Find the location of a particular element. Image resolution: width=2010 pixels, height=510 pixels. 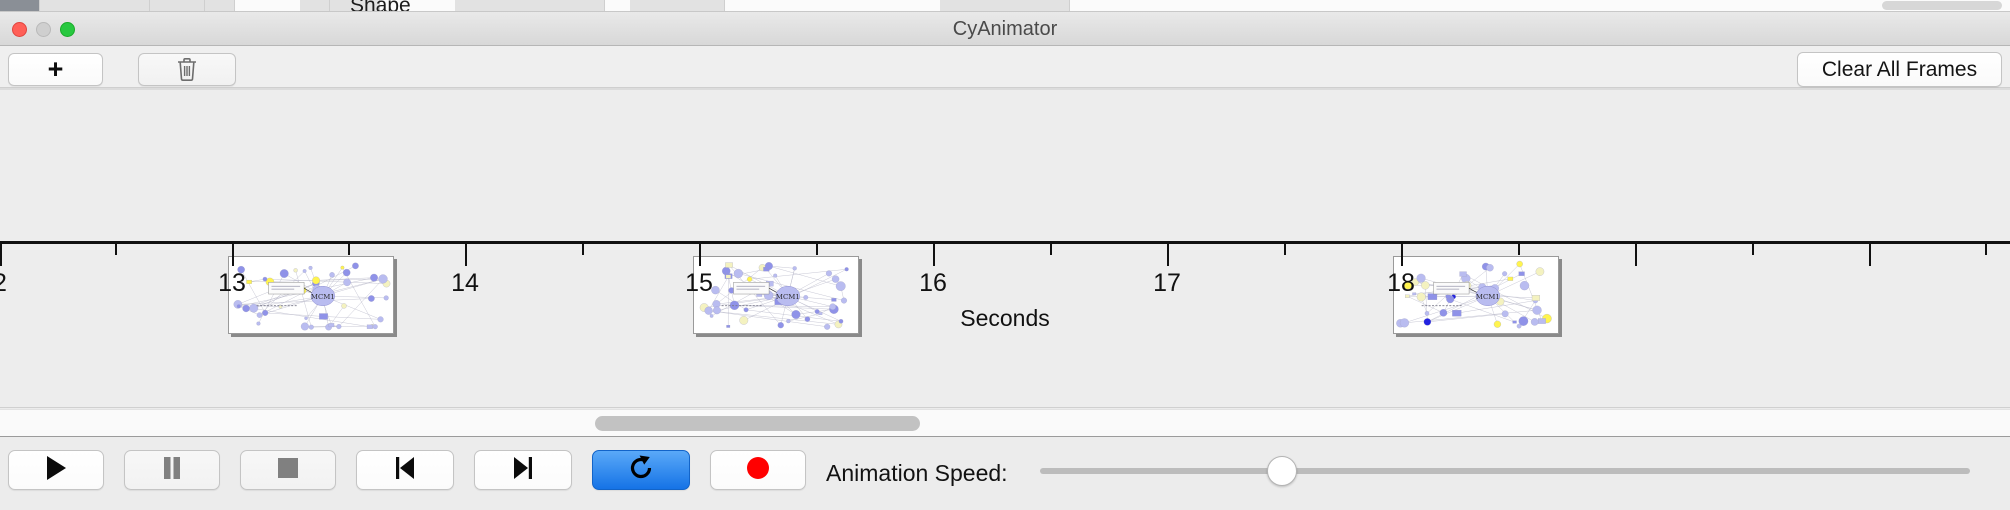

trash-icon is located at coordinates (187, 69).